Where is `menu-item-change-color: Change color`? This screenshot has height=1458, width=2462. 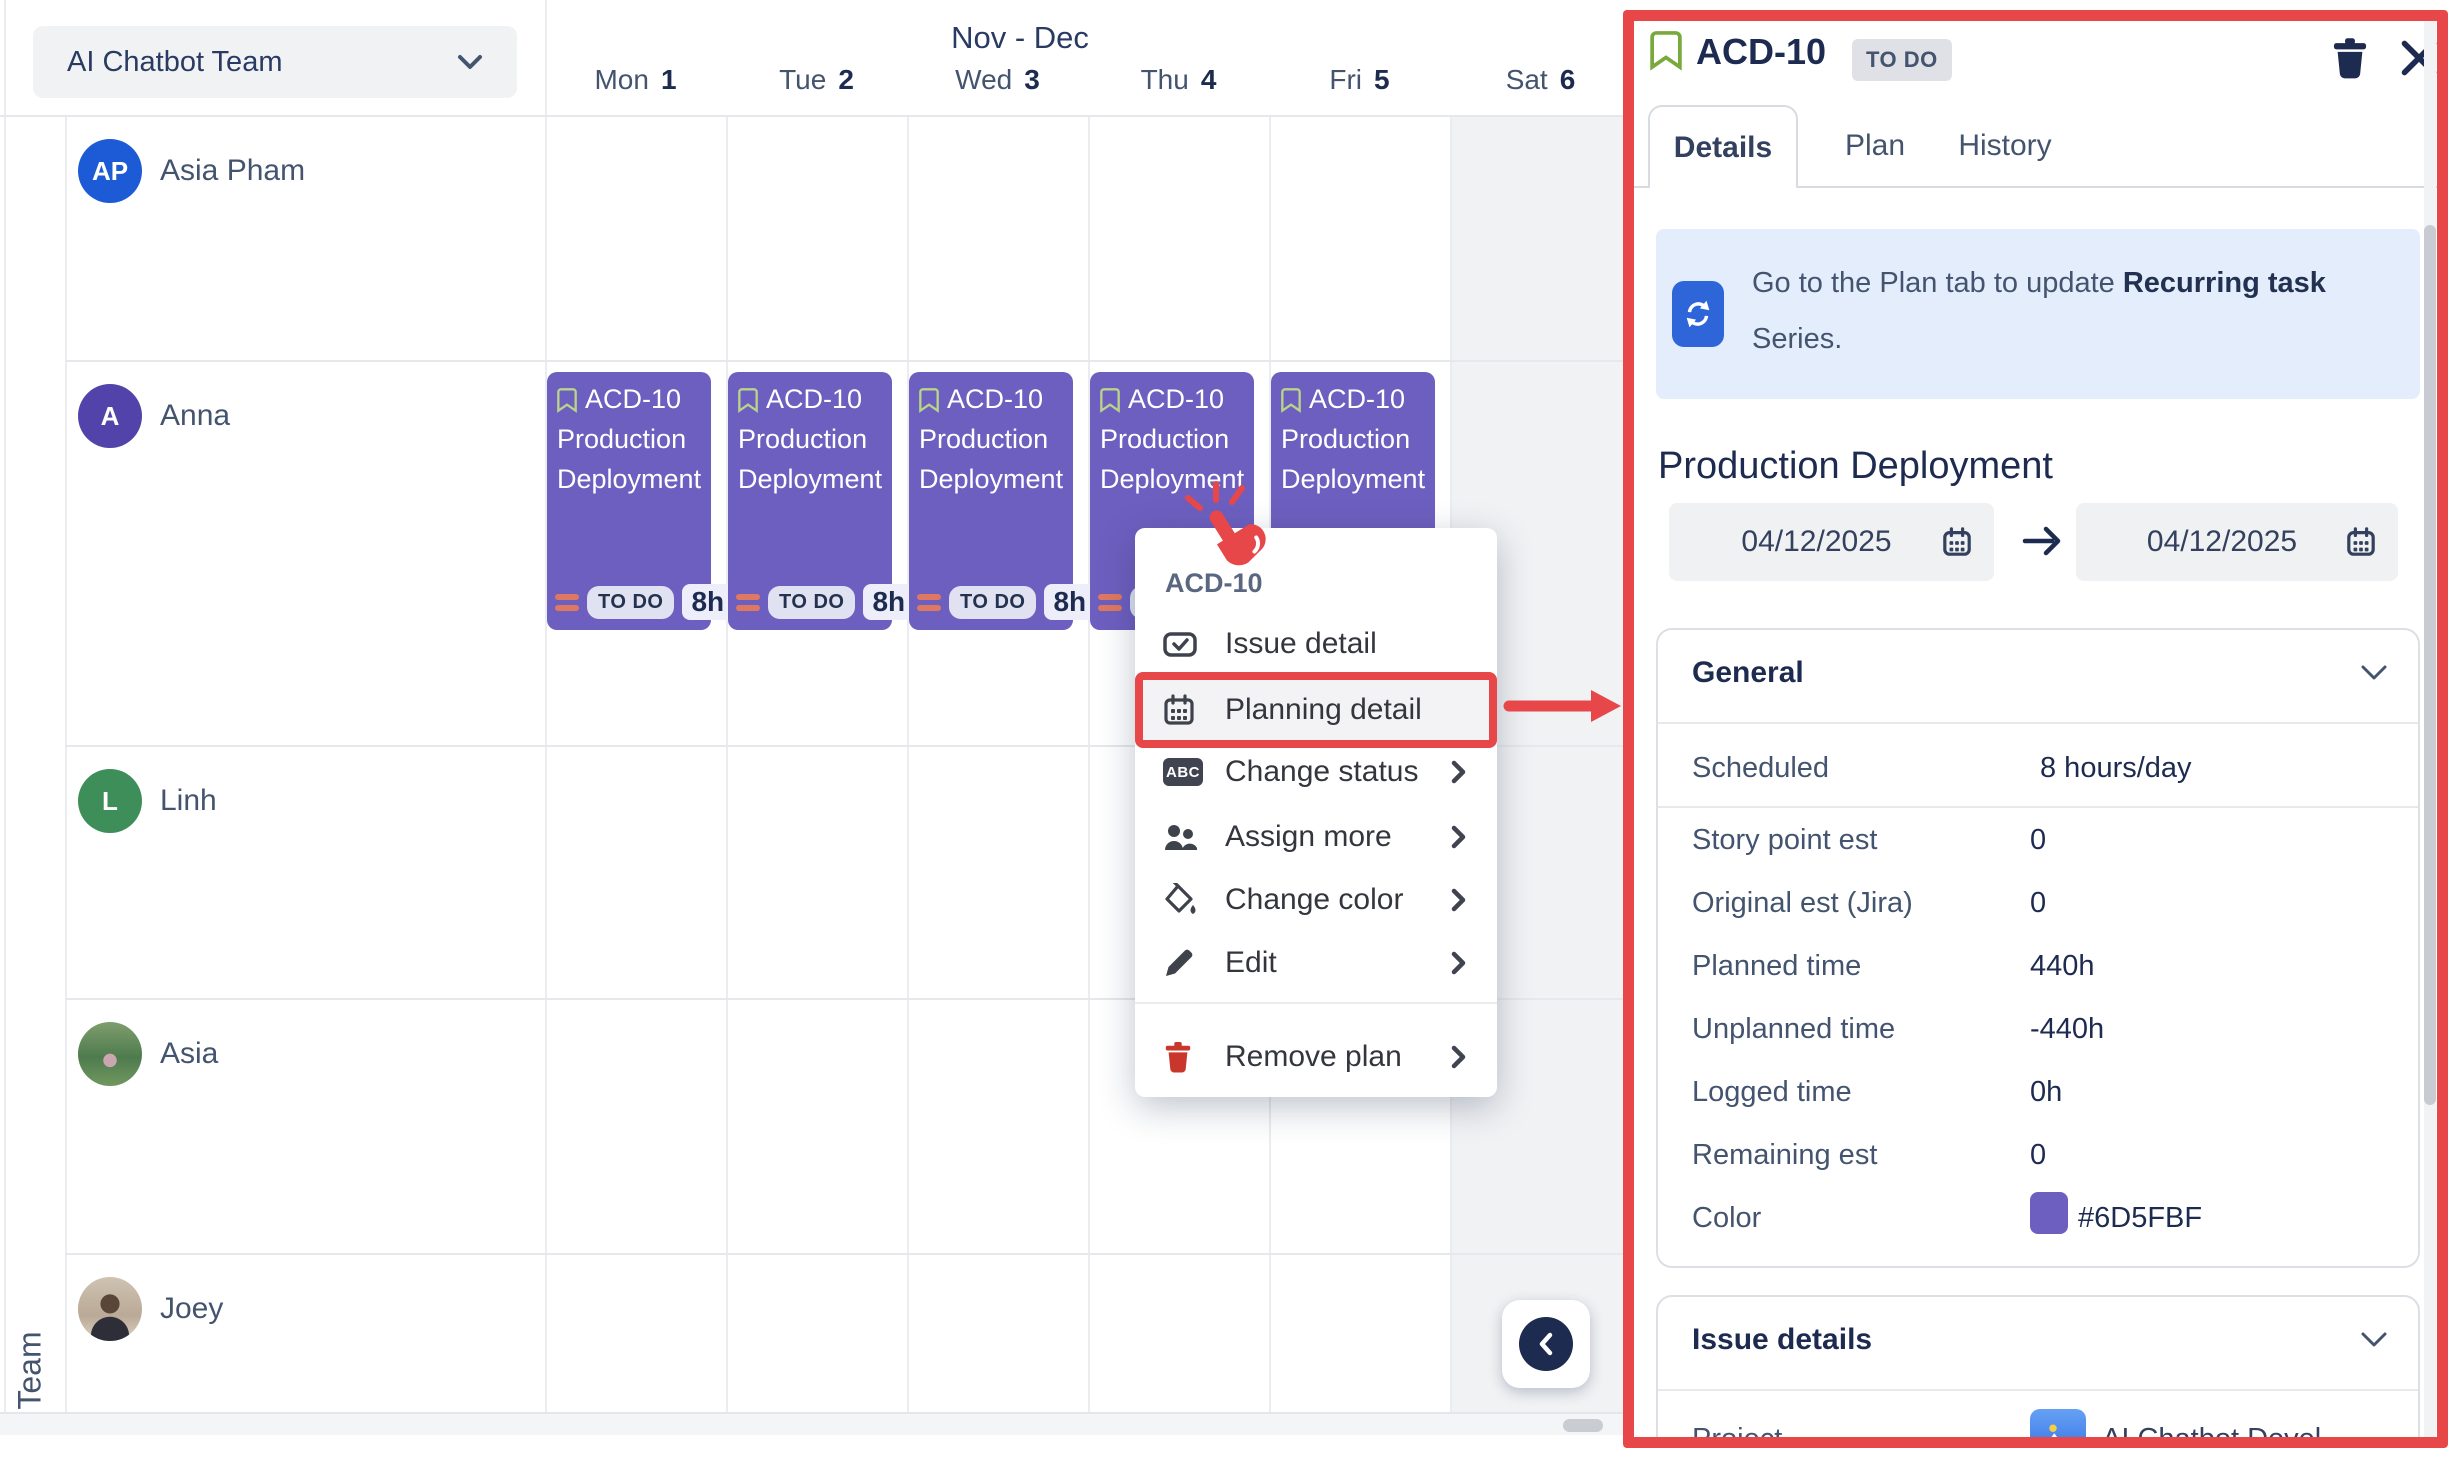
menu-item-change-color: Change color is located at coordinates (1316, 900).